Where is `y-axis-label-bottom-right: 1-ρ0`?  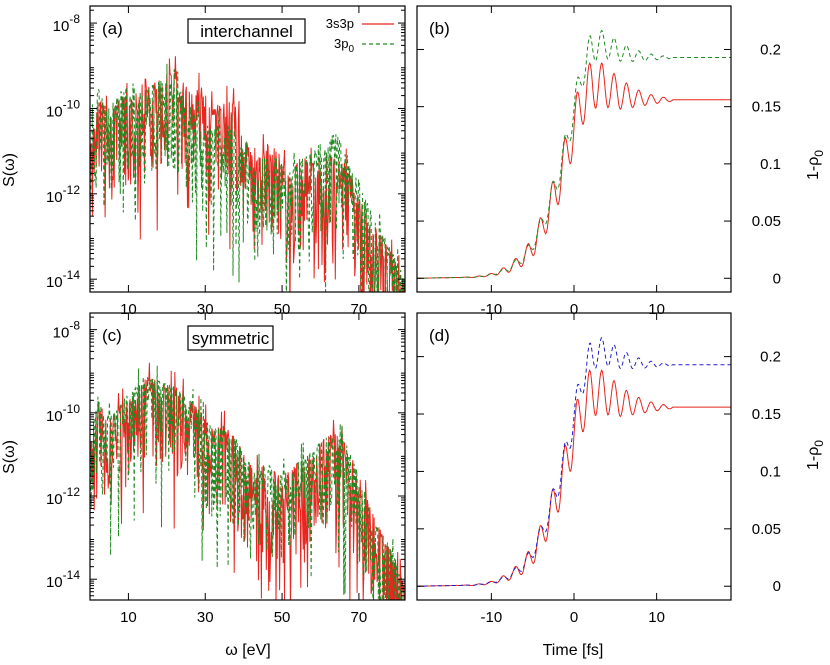
y-axis-label-bottom-right: 1-ρ0 is located at coordinates (815, 455).